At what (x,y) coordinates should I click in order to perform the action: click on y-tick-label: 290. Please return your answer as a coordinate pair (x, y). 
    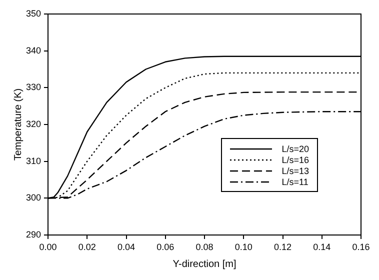
    Looking at the image, I should click on (33, 234).